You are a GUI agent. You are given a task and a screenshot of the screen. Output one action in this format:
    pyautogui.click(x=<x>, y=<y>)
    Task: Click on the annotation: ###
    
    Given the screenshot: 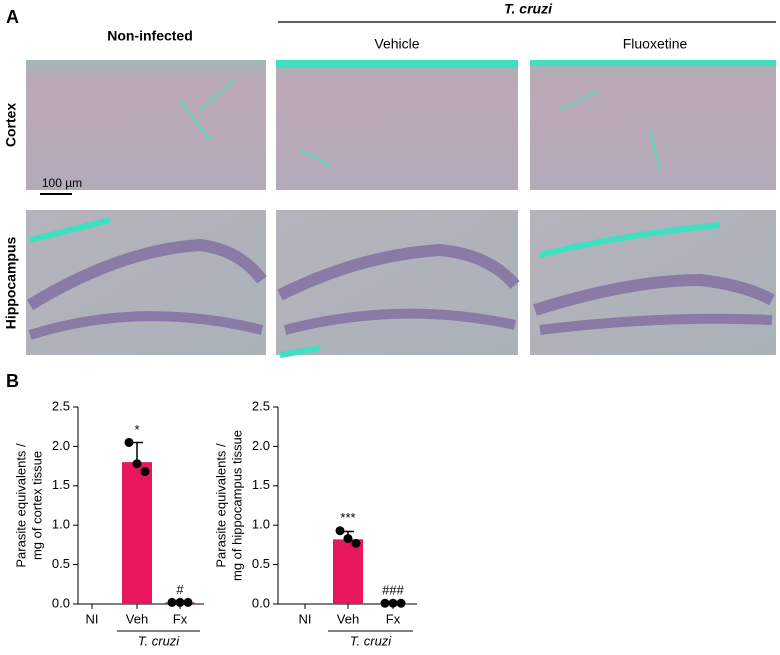 What is the action you would take?
    pyautogui.click(x=393, y=590)
    